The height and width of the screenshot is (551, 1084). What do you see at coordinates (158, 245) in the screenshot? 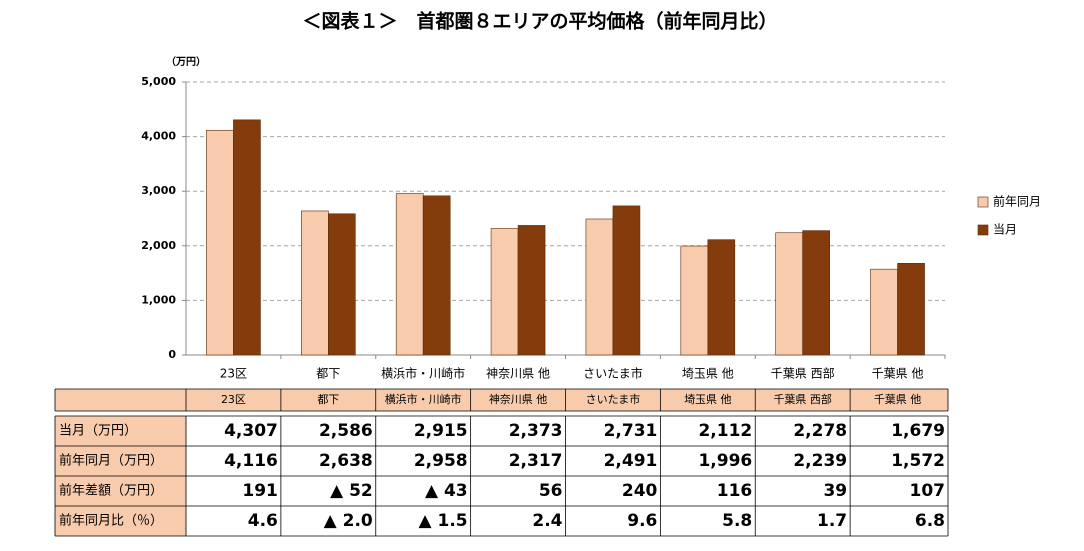
I see `y-tick-label: 2,000` at bounding box center [158, 245].